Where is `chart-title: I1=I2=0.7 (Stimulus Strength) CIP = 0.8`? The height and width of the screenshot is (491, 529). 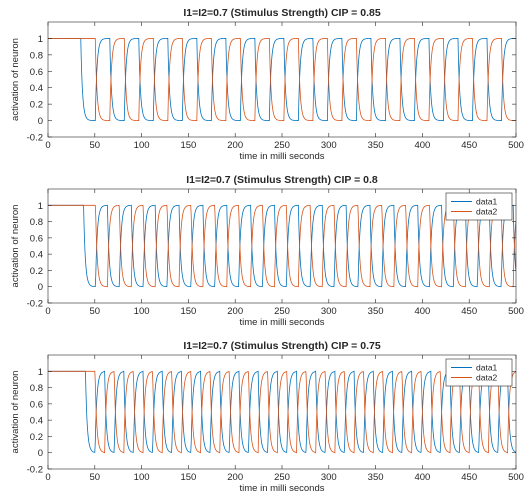
chart-title: I1=I2=0.7 (Stimulus Strength) CIP = 0.8 is located at coordinates (282, 180).